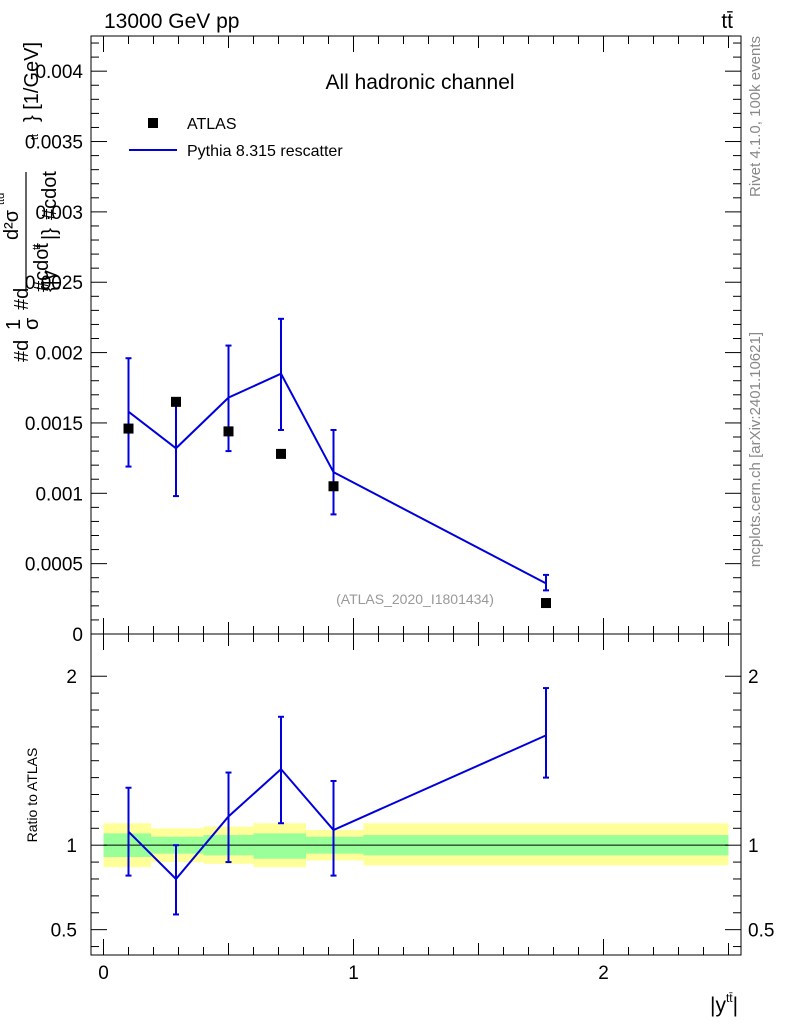  Describe the element at coordinates (22, 351) in the screenshot. I see `y-label-line-1: #d` at that location.